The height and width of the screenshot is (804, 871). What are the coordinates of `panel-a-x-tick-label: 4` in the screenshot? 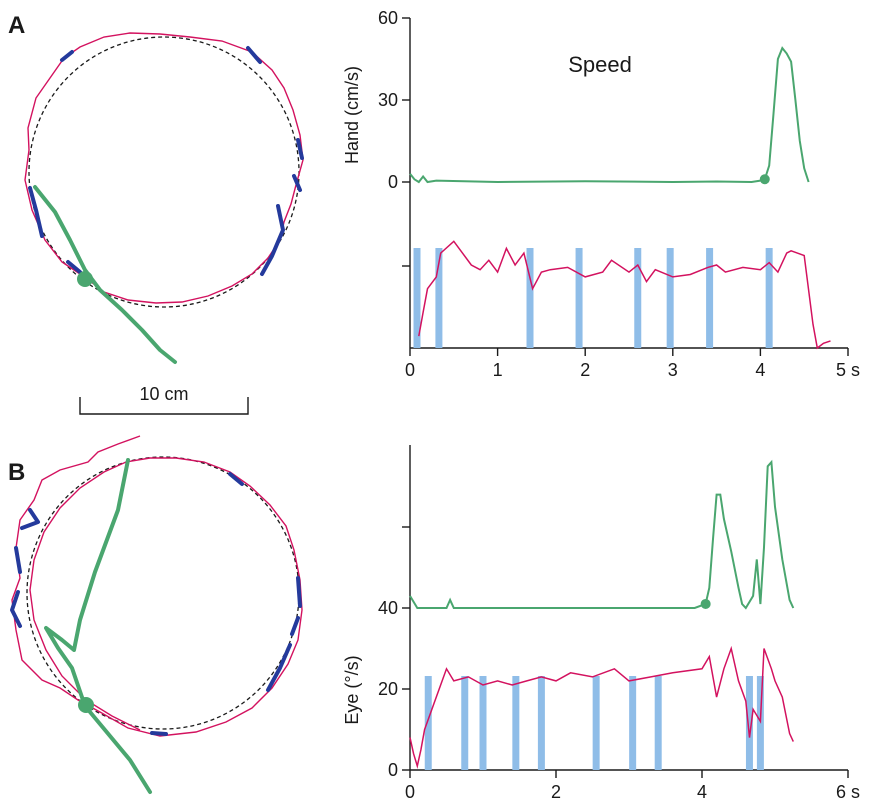 It's located at (760, 370).